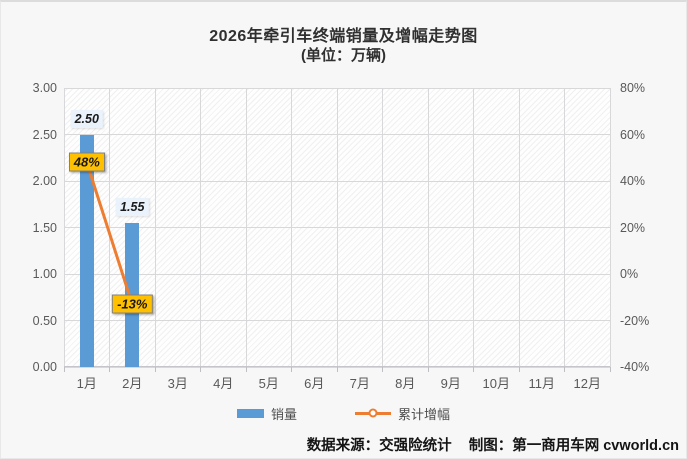 The width and height of the screenshot is (687, 459). What do you see at coordinates (44, 320) in the screenshot?
I see `y-axis-label-left: 0.50` at bounding box center [44, 320].